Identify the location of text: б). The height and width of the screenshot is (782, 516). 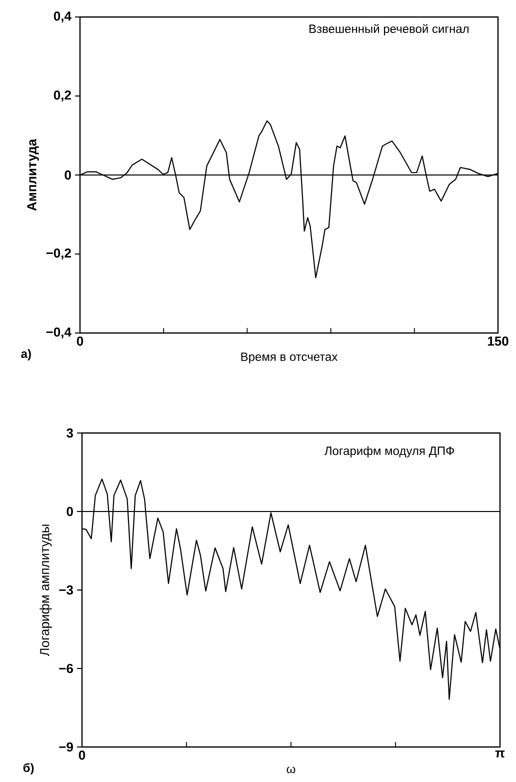
(28, 768).